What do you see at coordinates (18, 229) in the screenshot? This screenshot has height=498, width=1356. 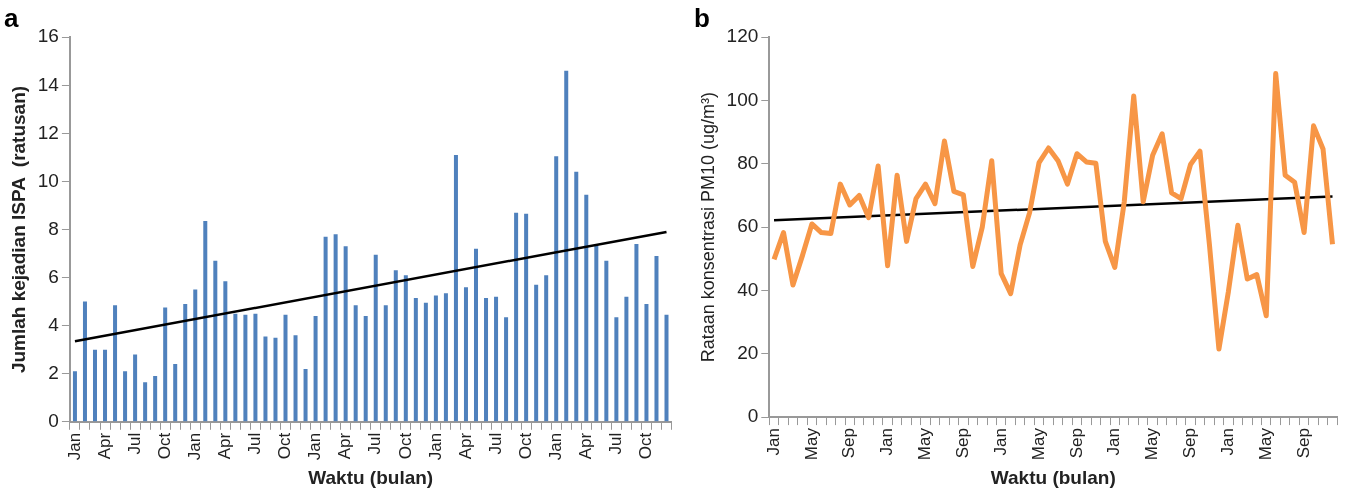 I see `y-axis-title: Jumlah kejadian ISPA (ratusan)` at bounding box center [18, 229].